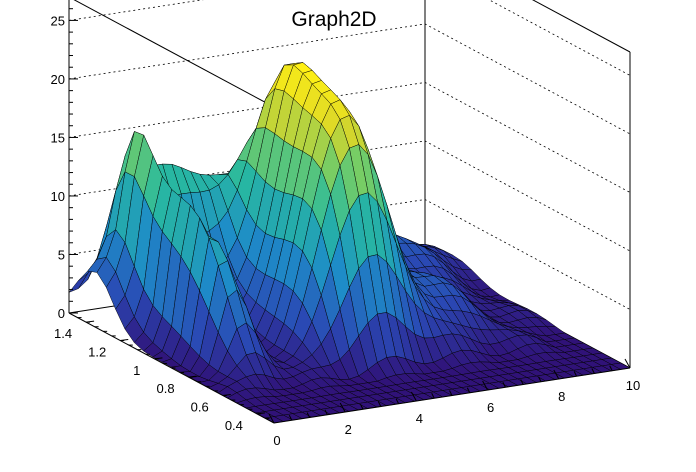 This screenshot has height=472, width=696. I want to click on y-tick-label: 0.6, so click(200, 407).